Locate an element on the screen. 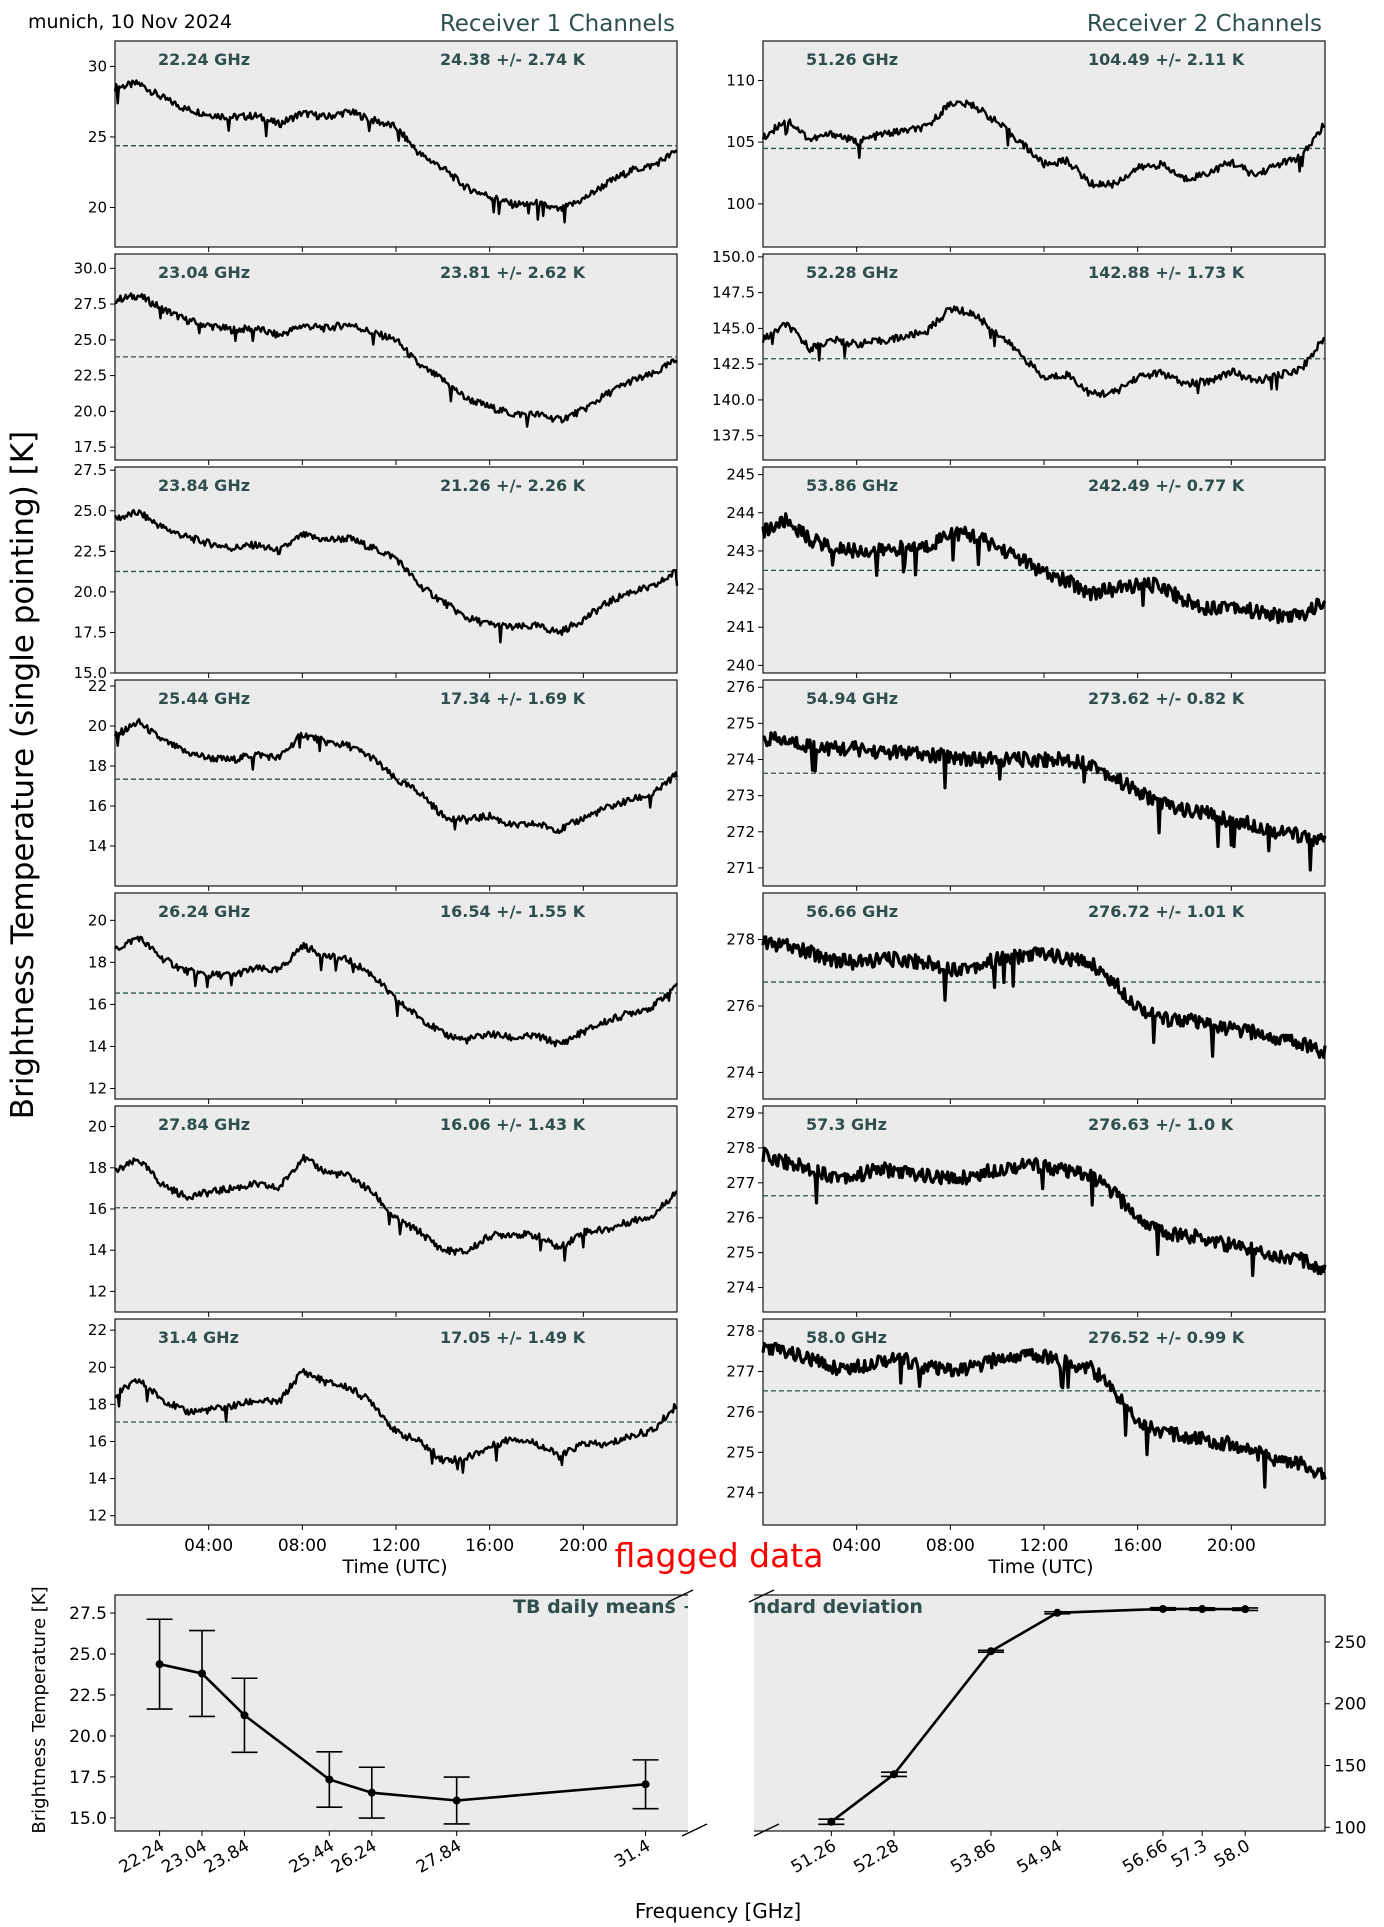 Image resolution: width=1384 pixels, height=1927 pixels. y-tick-label: 150.0 is located at coordinates (733, 257).